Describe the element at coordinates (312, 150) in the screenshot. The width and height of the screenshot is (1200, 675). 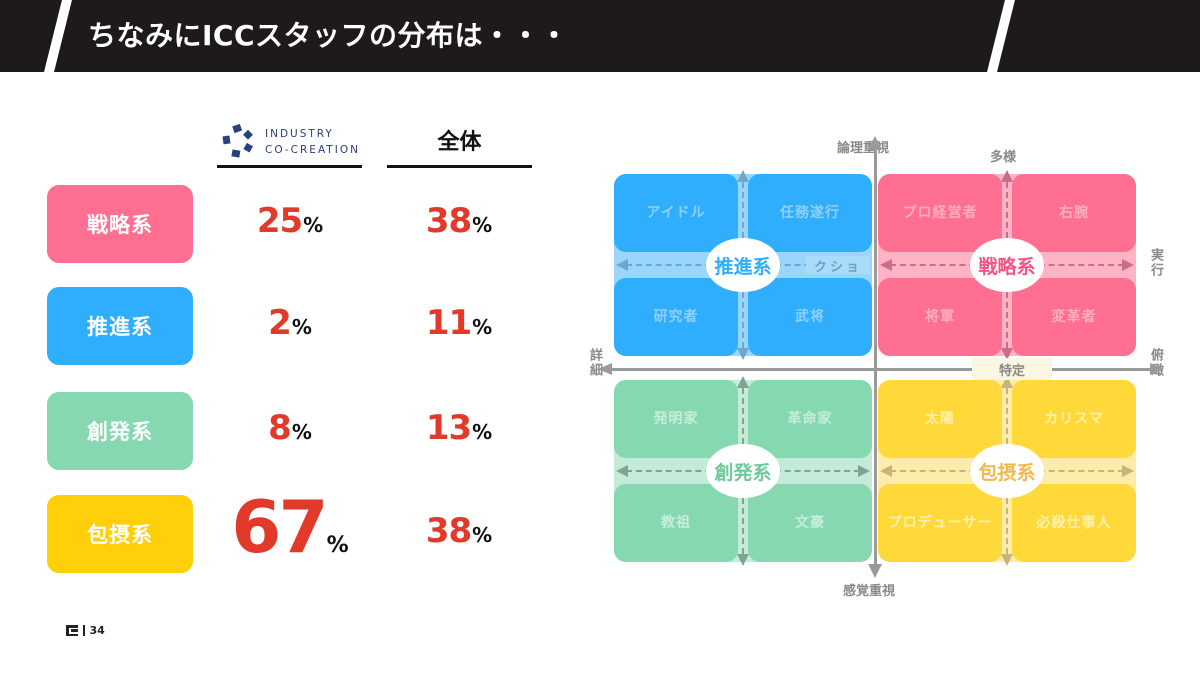
I see `icc-logo-line-2: CO-CREATION` at that location.